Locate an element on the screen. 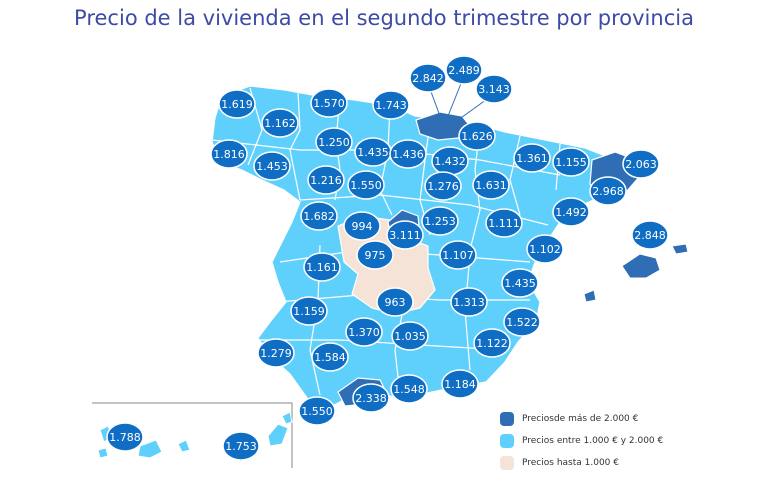  price-badge-value: 994 is located at coordinates (362, 226).